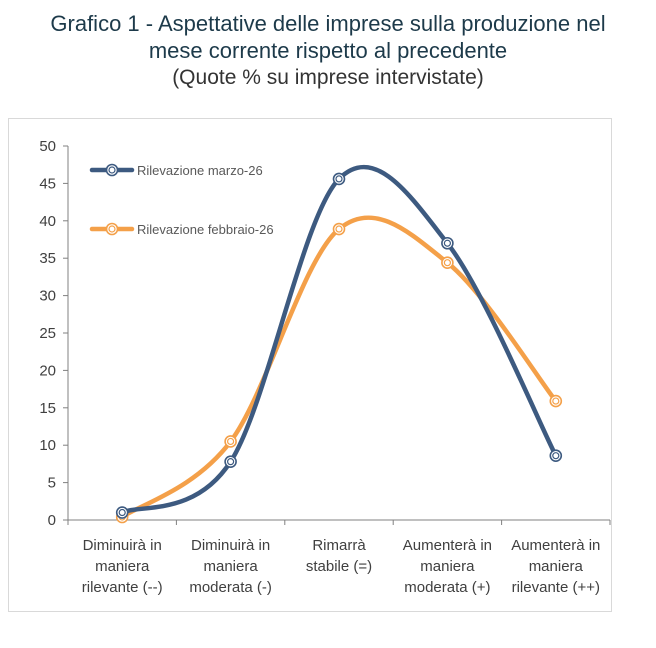 This screenshot has height=648, width=656. I want to click on x-category-label: Aumenterà in maniera rilevante (++), so click(555, 566).